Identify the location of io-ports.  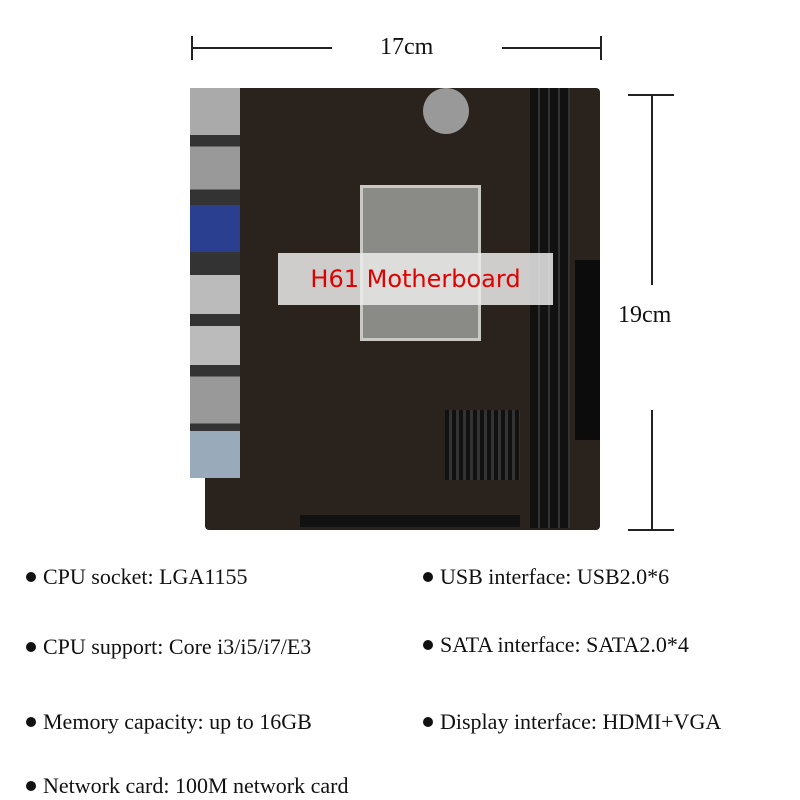
(215, 283).